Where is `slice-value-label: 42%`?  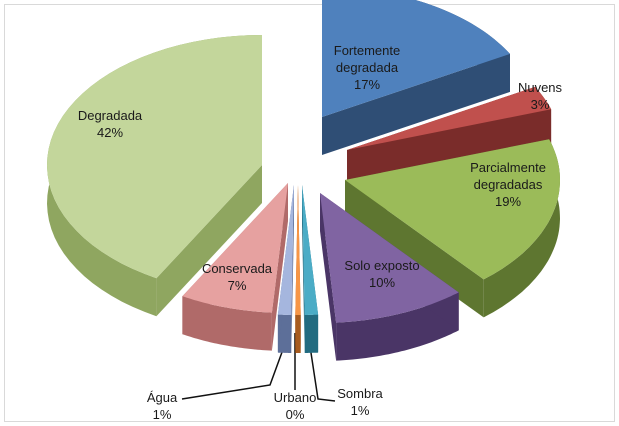 slice-value-label: 42% is located at coordinates (110, 132).